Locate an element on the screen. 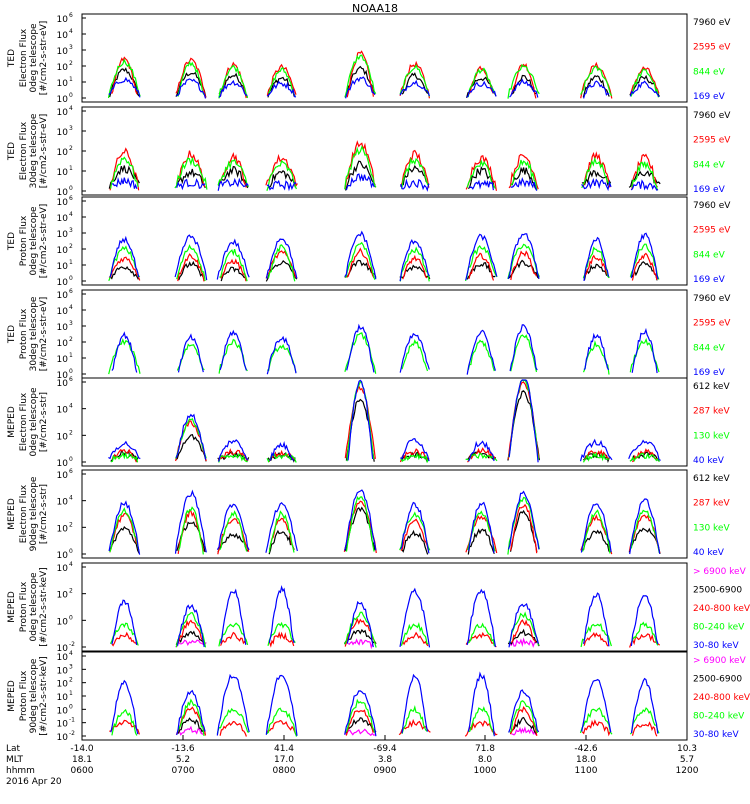 Image resolution: width=750 pixels, height=804 pixels. legend-entry: 40 keV is located at coordinates (709, 461).